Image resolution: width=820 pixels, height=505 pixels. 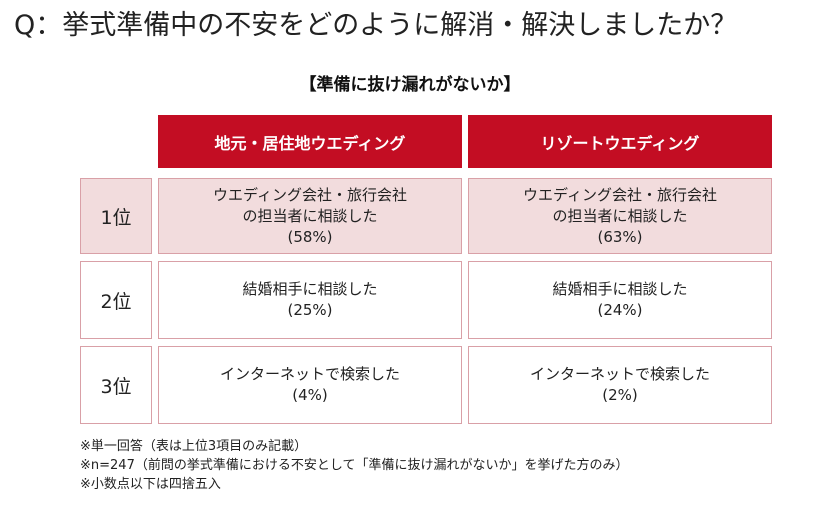 I want to click on answer-percent: (25%), so click(x=310, y=310).